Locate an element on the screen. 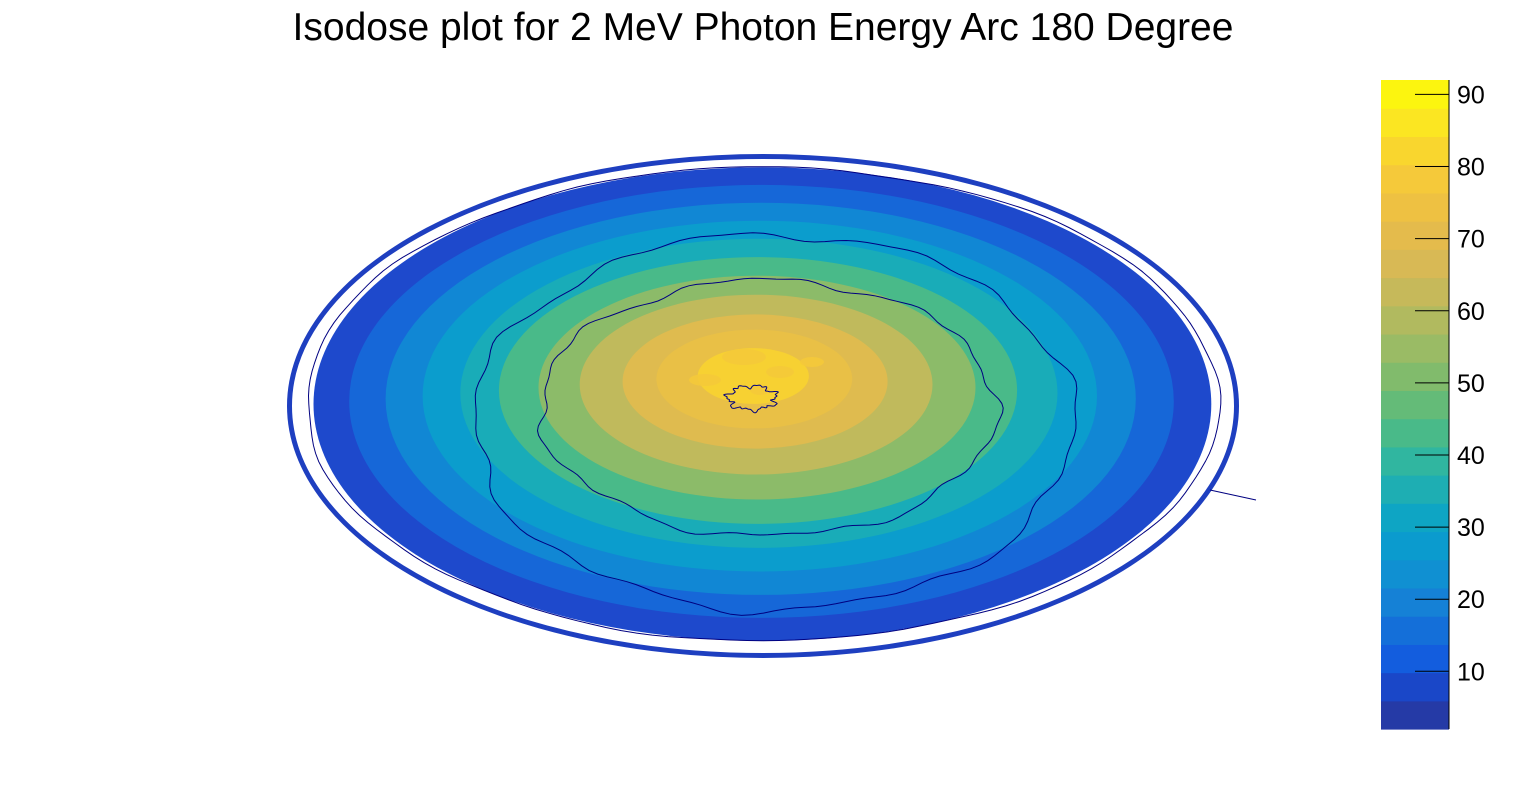 The height and width of the screenshot is (812, 1526). palette-tick-label: 90 is located at coordinates (1471, 95).